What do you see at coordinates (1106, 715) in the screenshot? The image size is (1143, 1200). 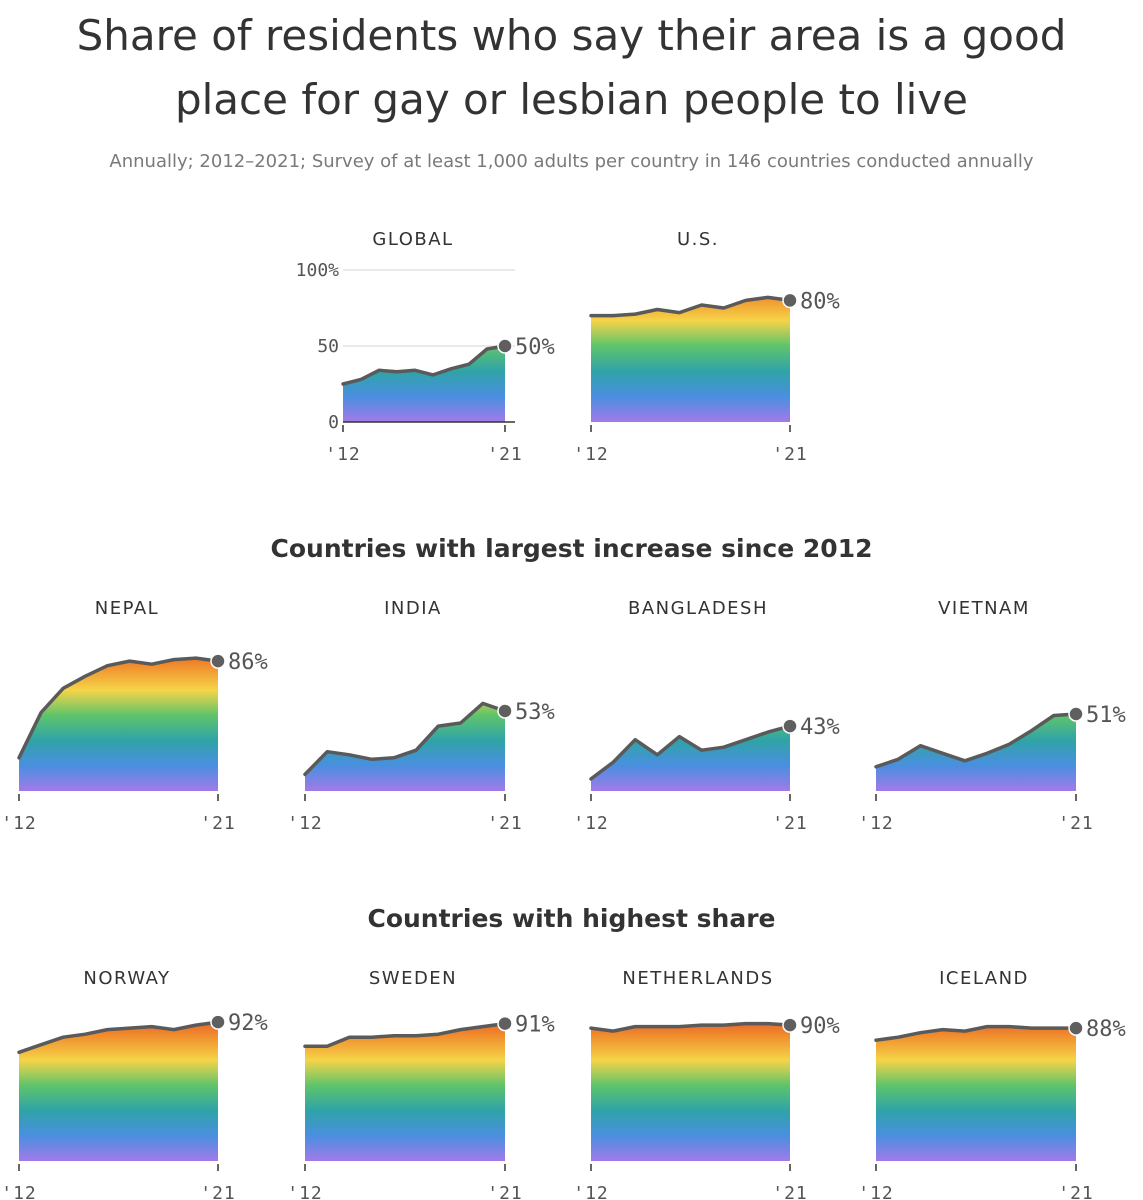 I see `end-value-label: 51%` at bounding box center [1106, 715].